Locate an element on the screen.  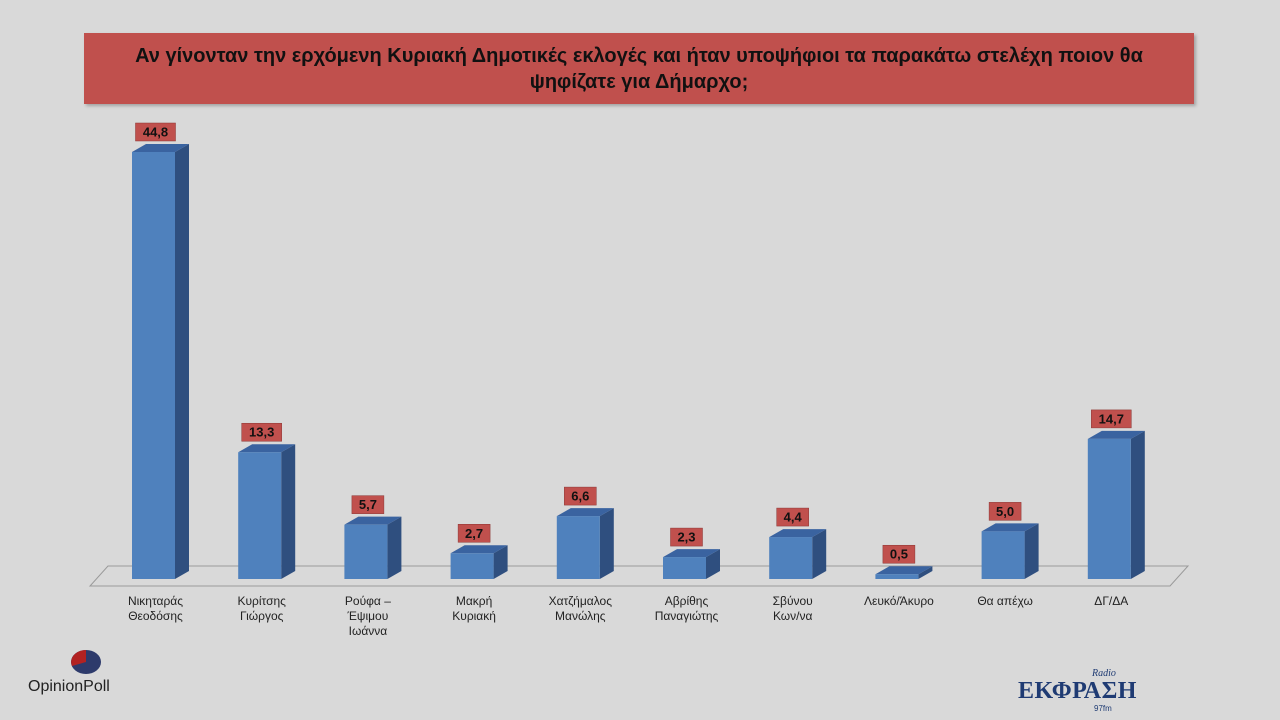
value-label-3: 5,7 is located at coordinates (368, 504).